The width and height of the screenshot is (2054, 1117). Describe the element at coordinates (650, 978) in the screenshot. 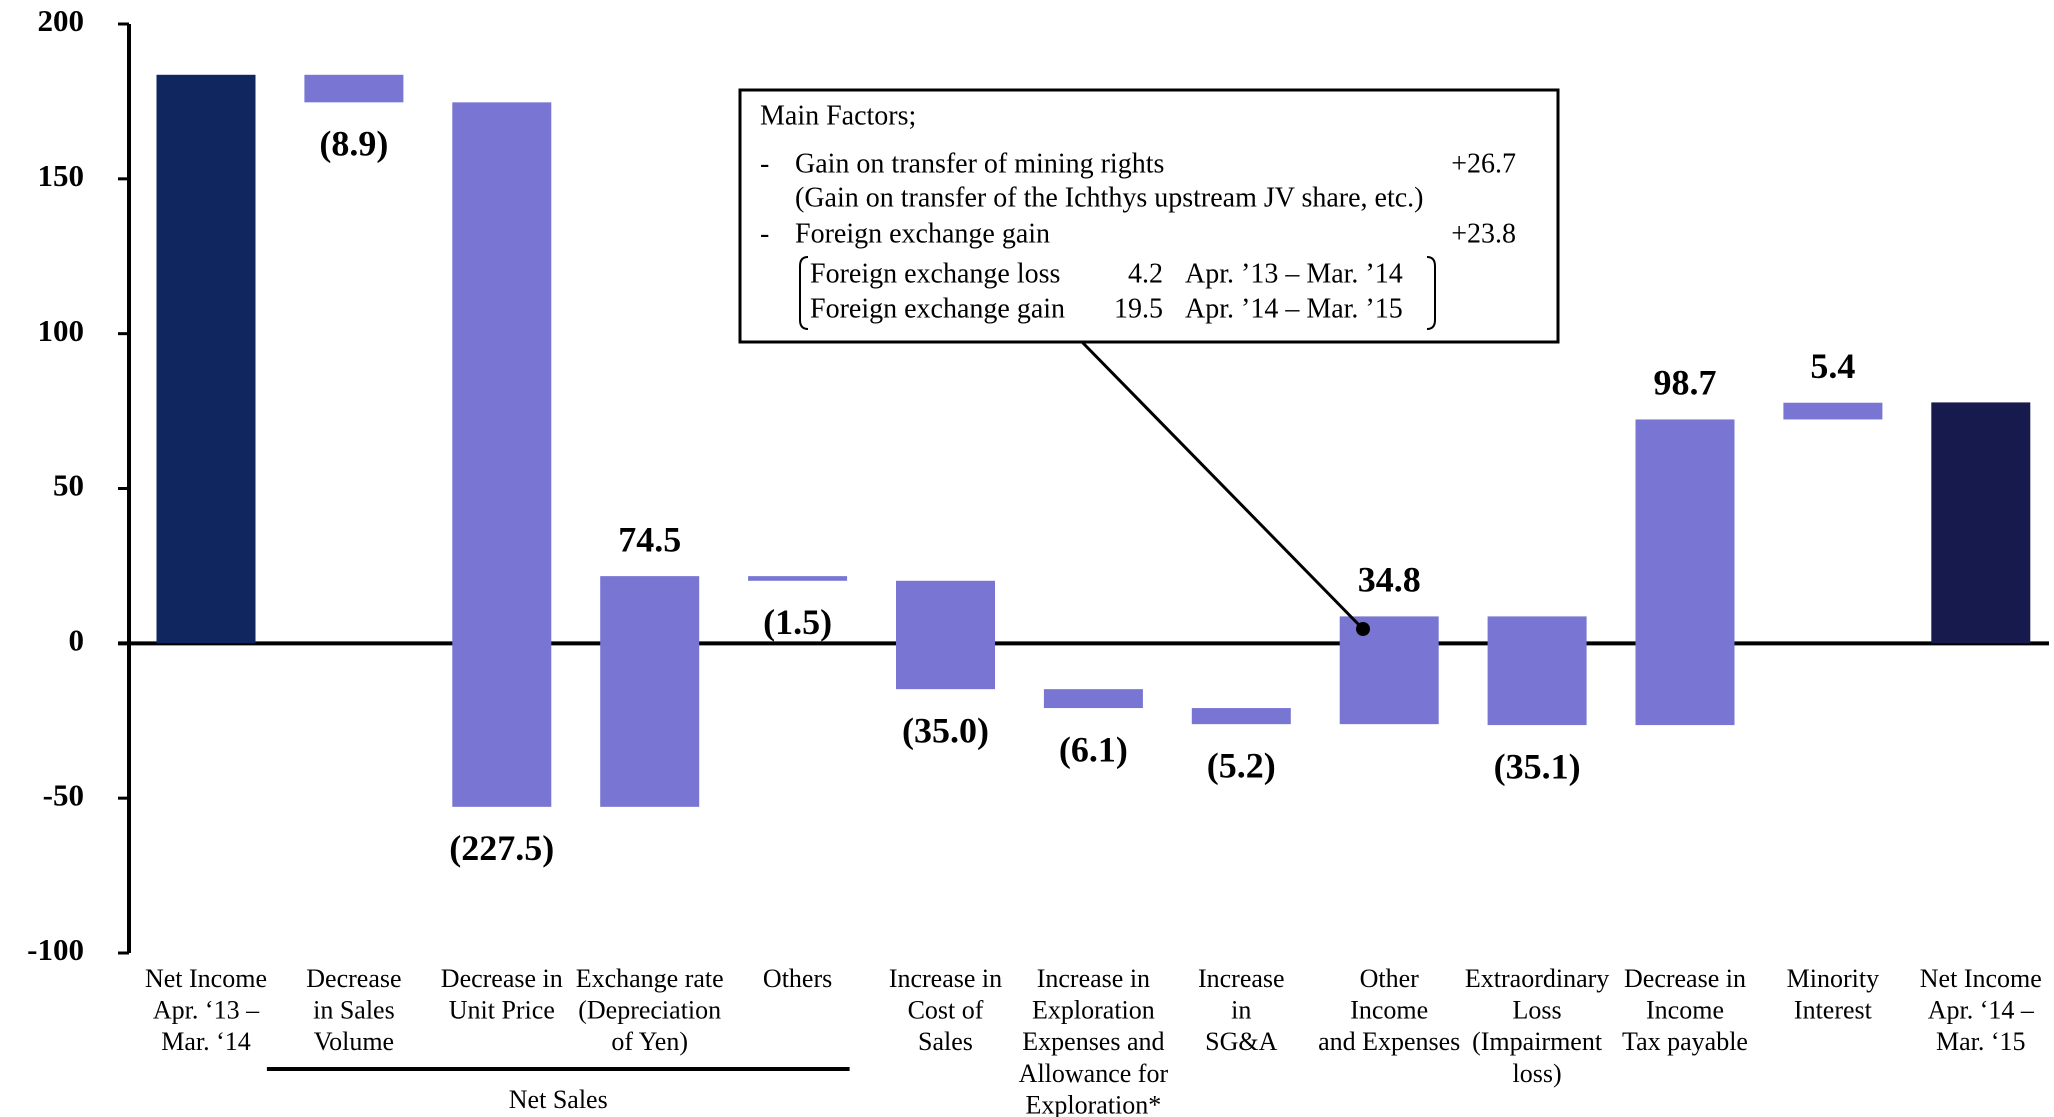

I see `x-tick-label-line: Exchange rate` at that location.